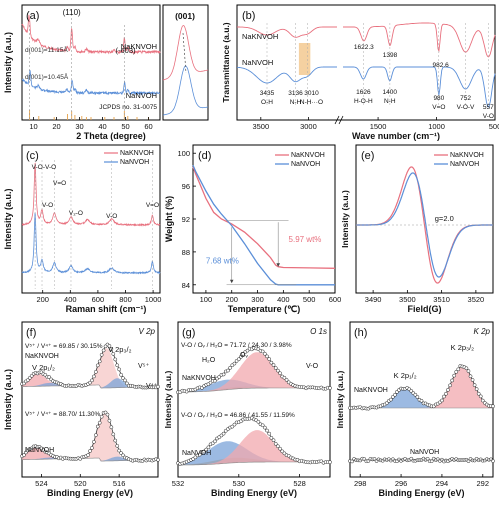  What do you see at coordinates (305, 239) in the screenshot?
I see `mass-loss-NaKNVOH: 5.97 wt%` at bounding box center [305, 239].